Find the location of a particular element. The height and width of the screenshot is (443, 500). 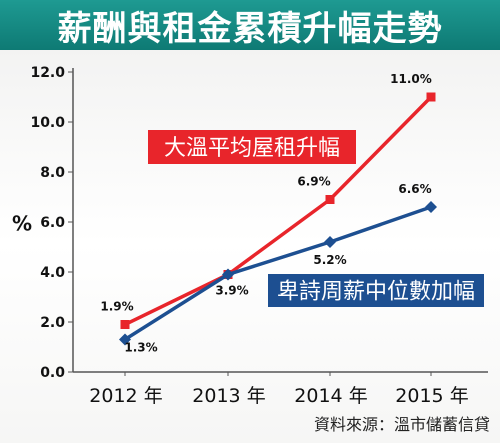

legend-label-wage: 卑詩周薪中位數加幅 is located at coordinates (376, 292).